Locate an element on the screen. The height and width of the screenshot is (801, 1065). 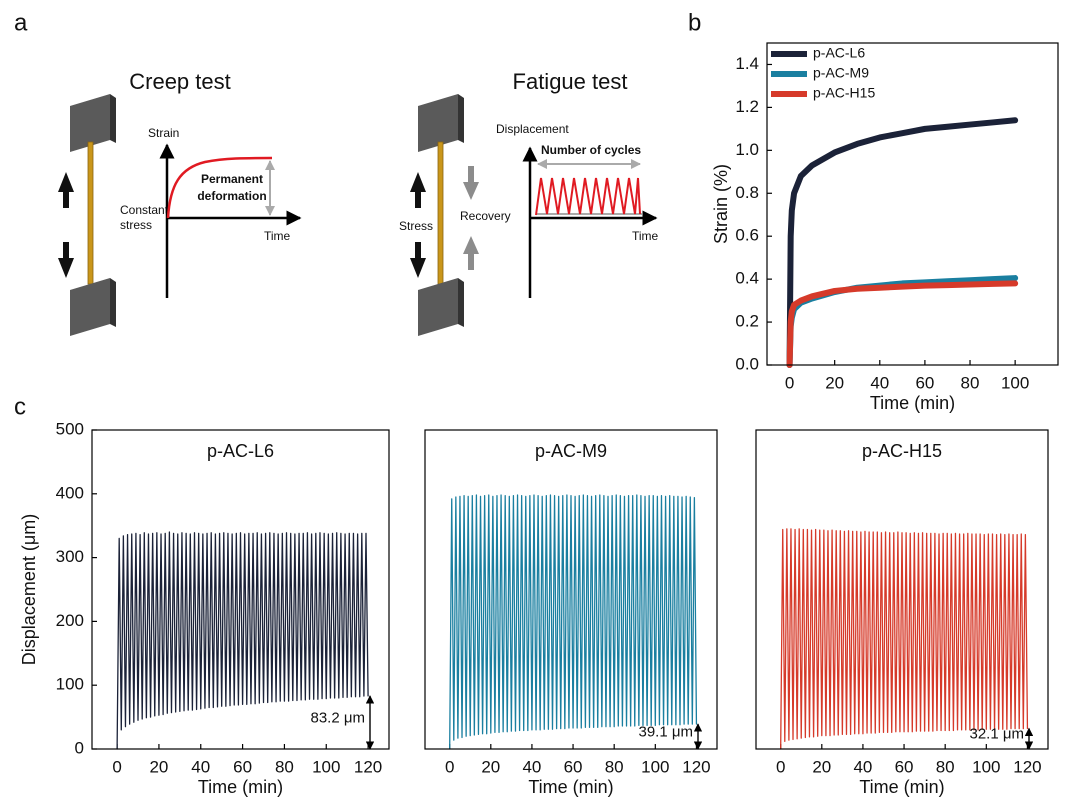
y-tick-label: 100 is located at coordinates (70, 684).